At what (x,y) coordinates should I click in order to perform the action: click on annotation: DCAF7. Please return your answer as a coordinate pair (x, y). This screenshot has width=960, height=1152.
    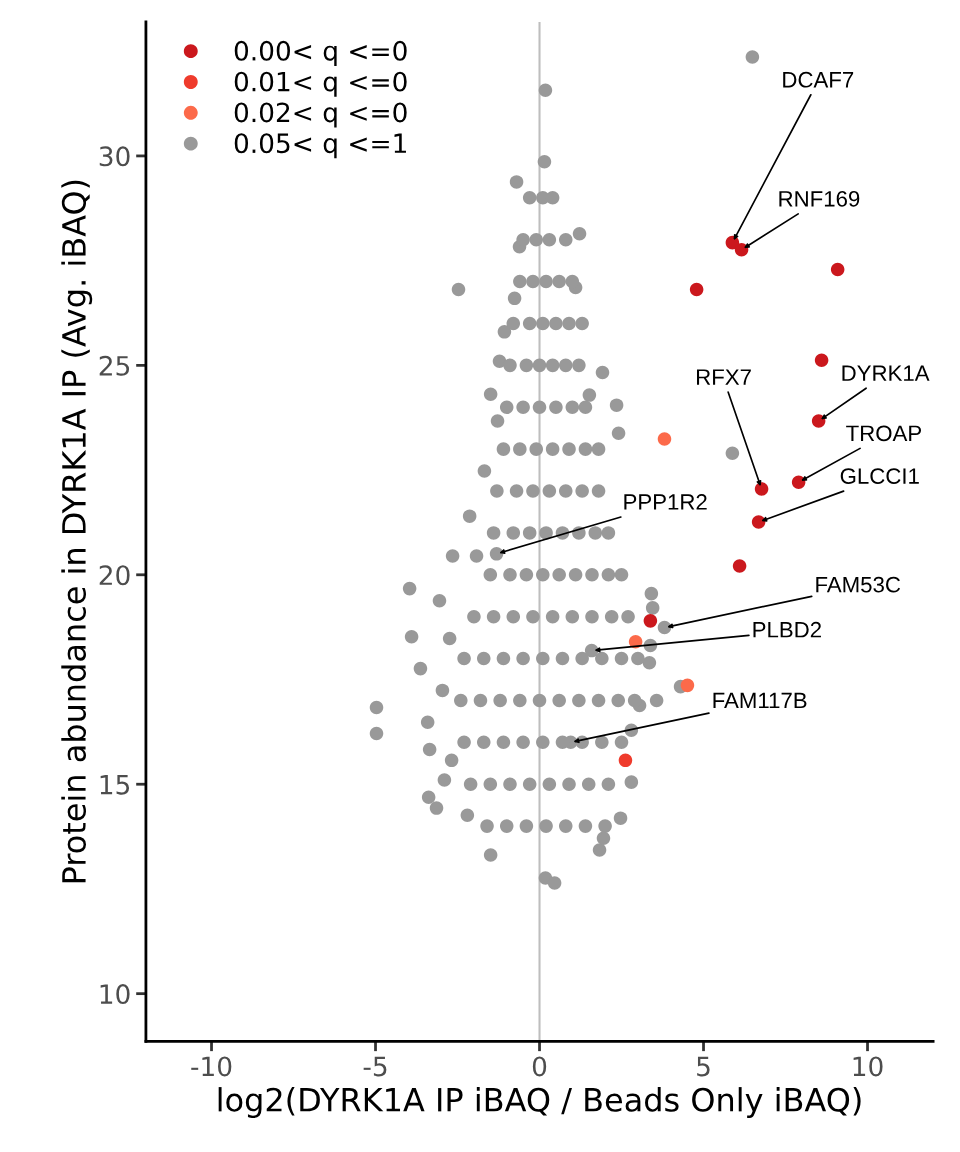
    Looking at the image, I should click on (818, 79).